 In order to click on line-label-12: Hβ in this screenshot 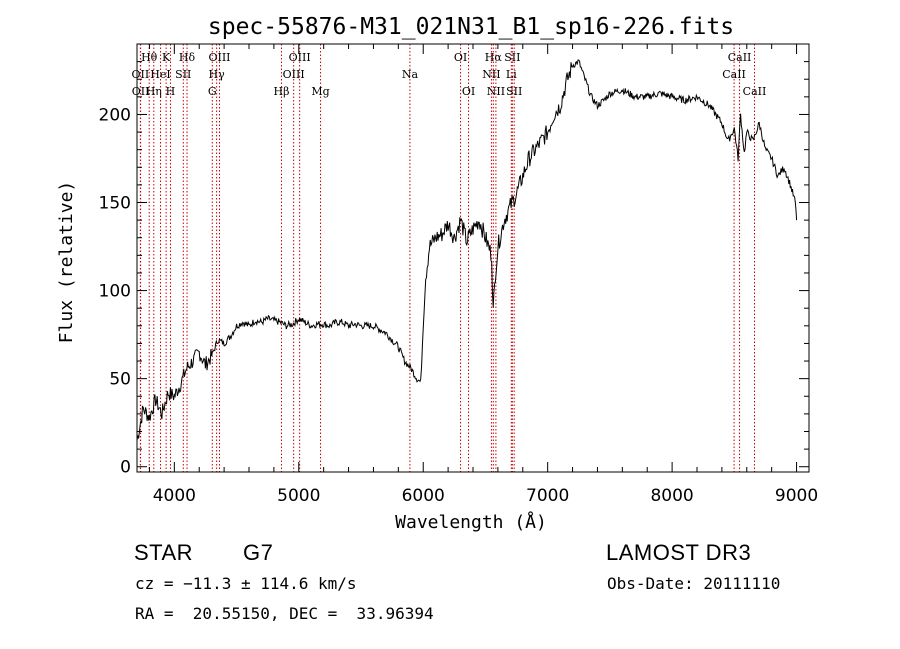, I will do `click(282, 91)`.